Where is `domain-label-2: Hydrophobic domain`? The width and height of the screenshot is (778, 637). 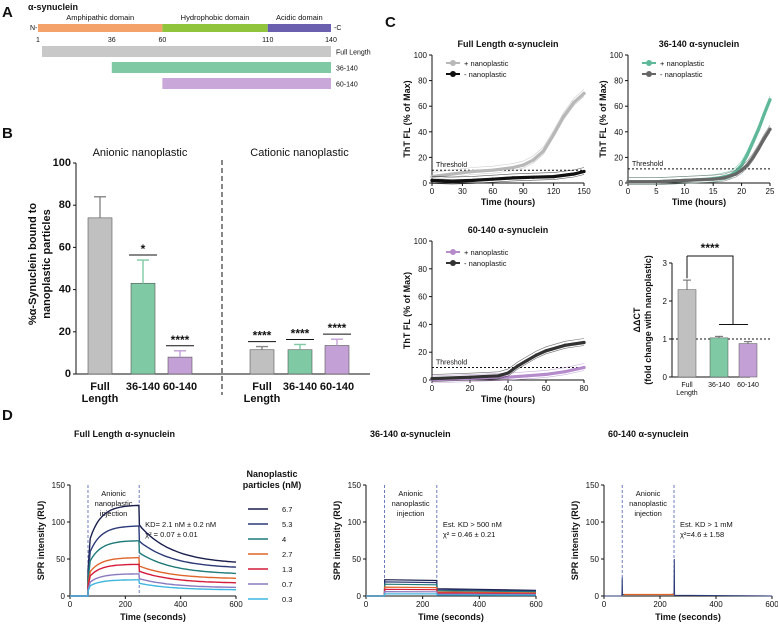 domain-label-2: Hydrophobic domain is located at coordinates (215, 17).